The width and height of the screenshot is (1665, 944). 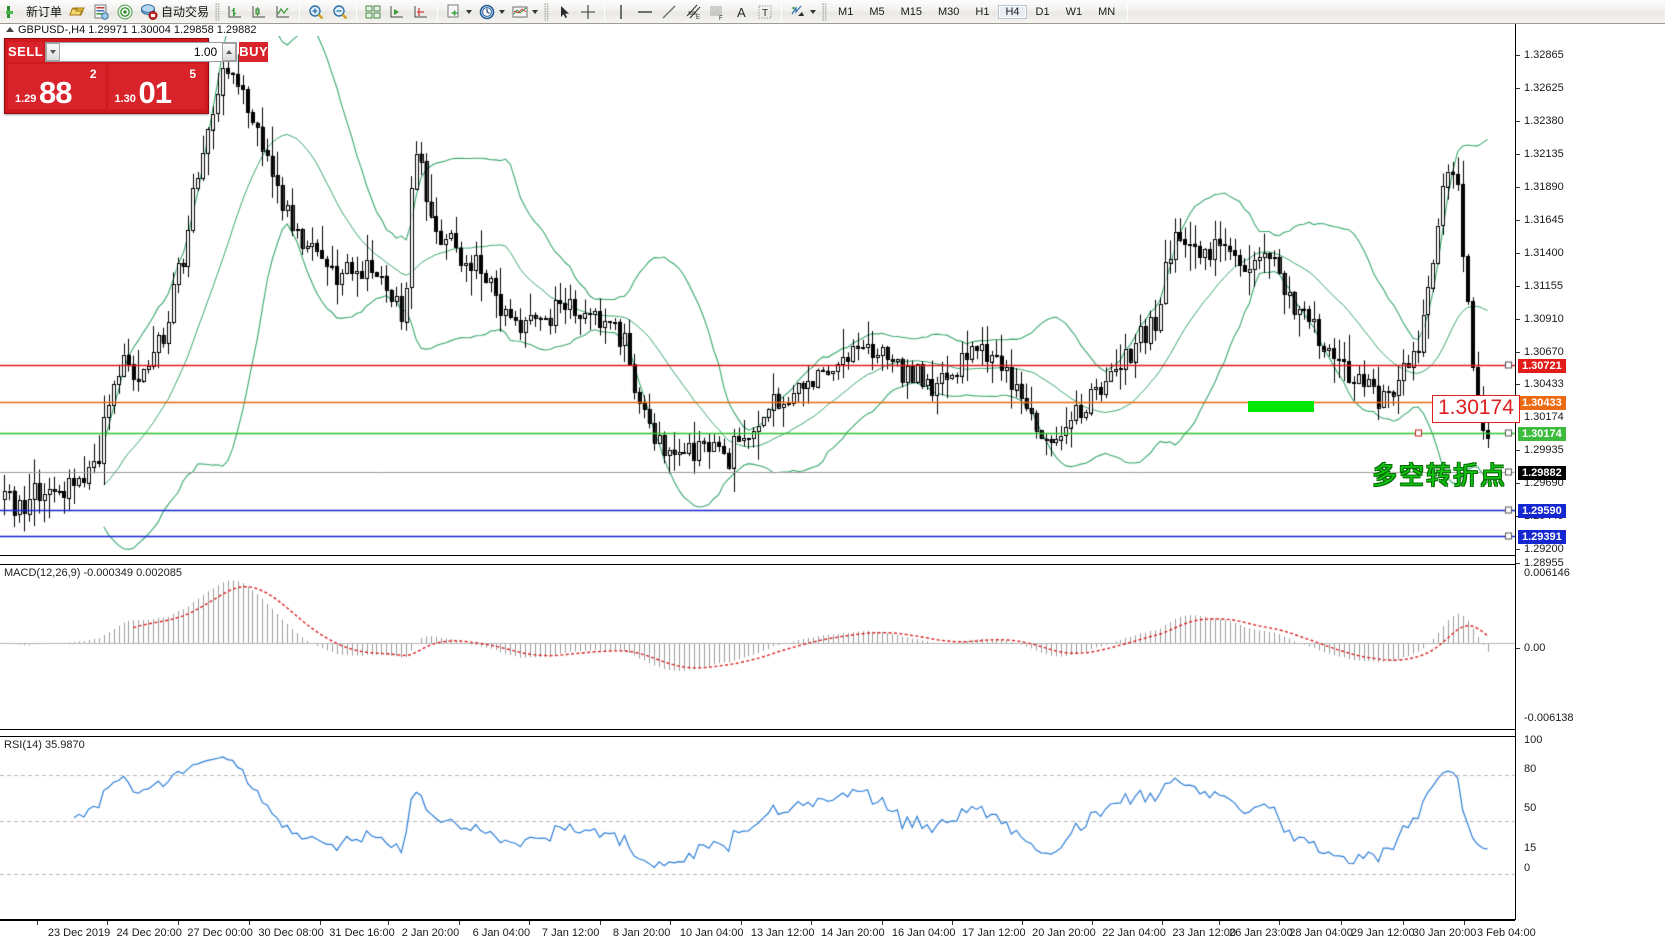 I want to click on new-chart-button, so click(x=458, y=12).